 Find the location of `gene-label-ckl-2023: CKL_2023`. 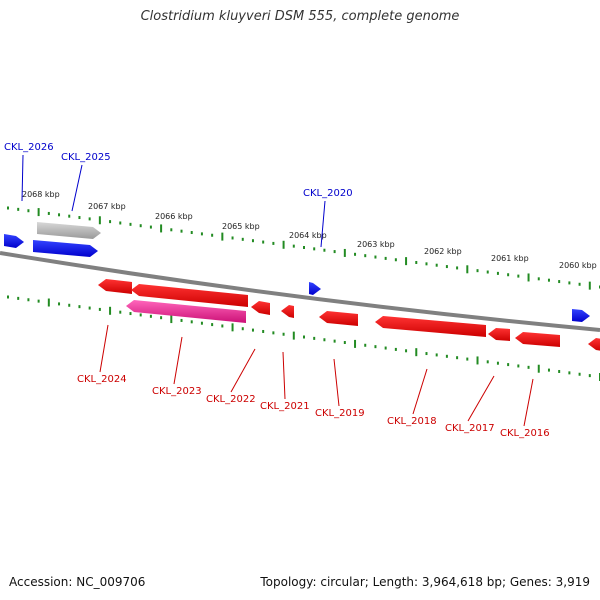

gene-label-ckl-2023: CKL_2023 is located at coordinates (177, 391).